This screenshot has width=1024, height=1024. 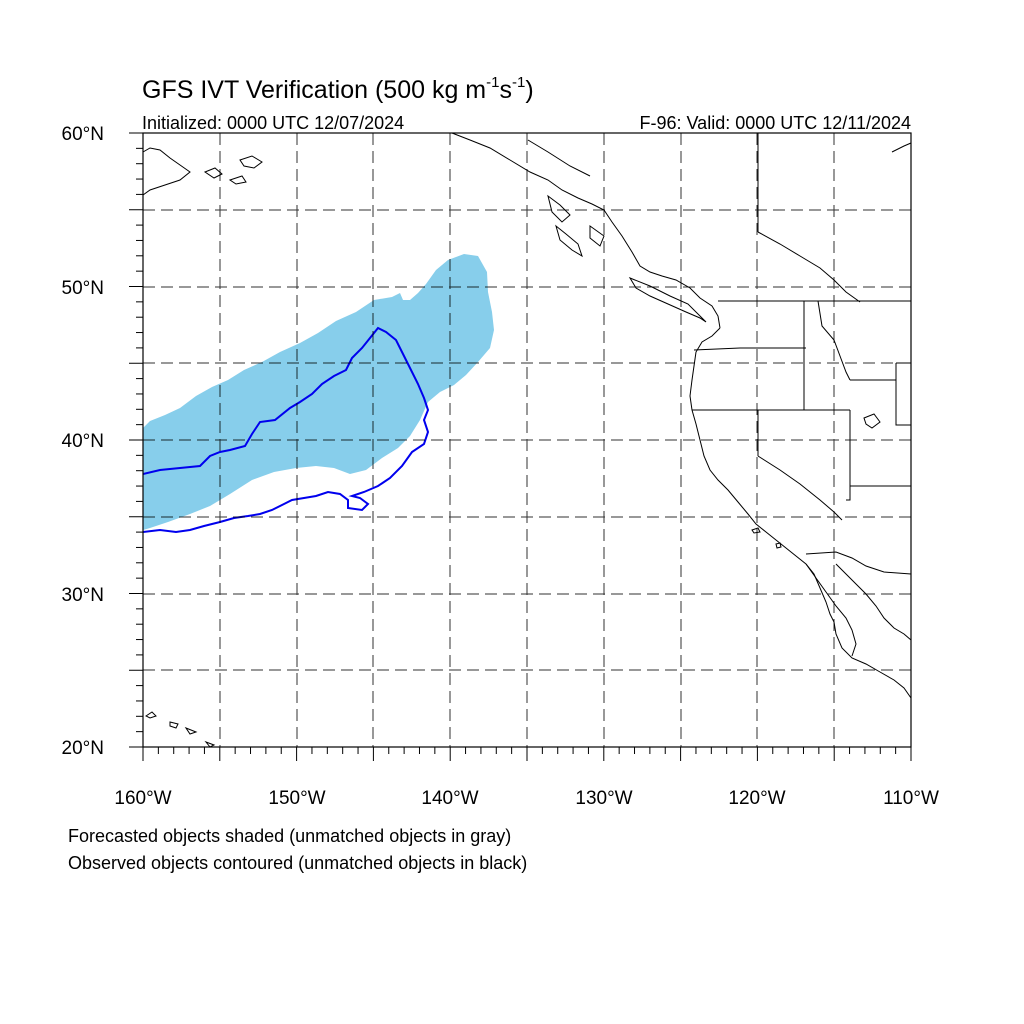 I want to click on lon-label-150w: 150°W, so click(x=296, y=798).